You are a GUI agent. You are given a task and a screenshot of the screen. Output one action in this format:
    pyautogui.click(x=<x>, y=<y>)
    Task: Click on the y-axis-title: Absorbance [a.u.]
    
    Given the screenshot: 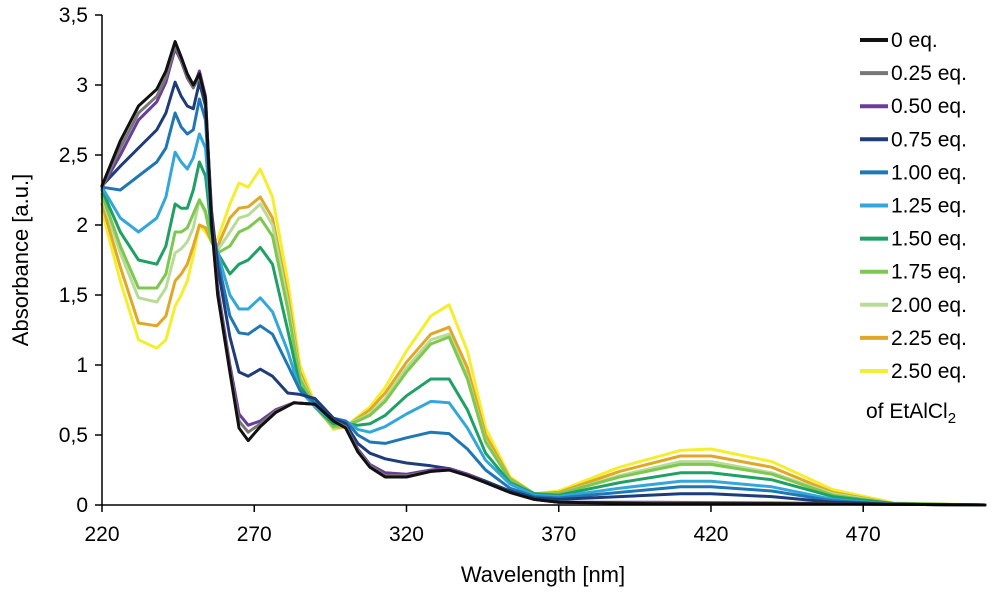 What is the action you would take?
    pyautogui.click(x=20, y=260)
    